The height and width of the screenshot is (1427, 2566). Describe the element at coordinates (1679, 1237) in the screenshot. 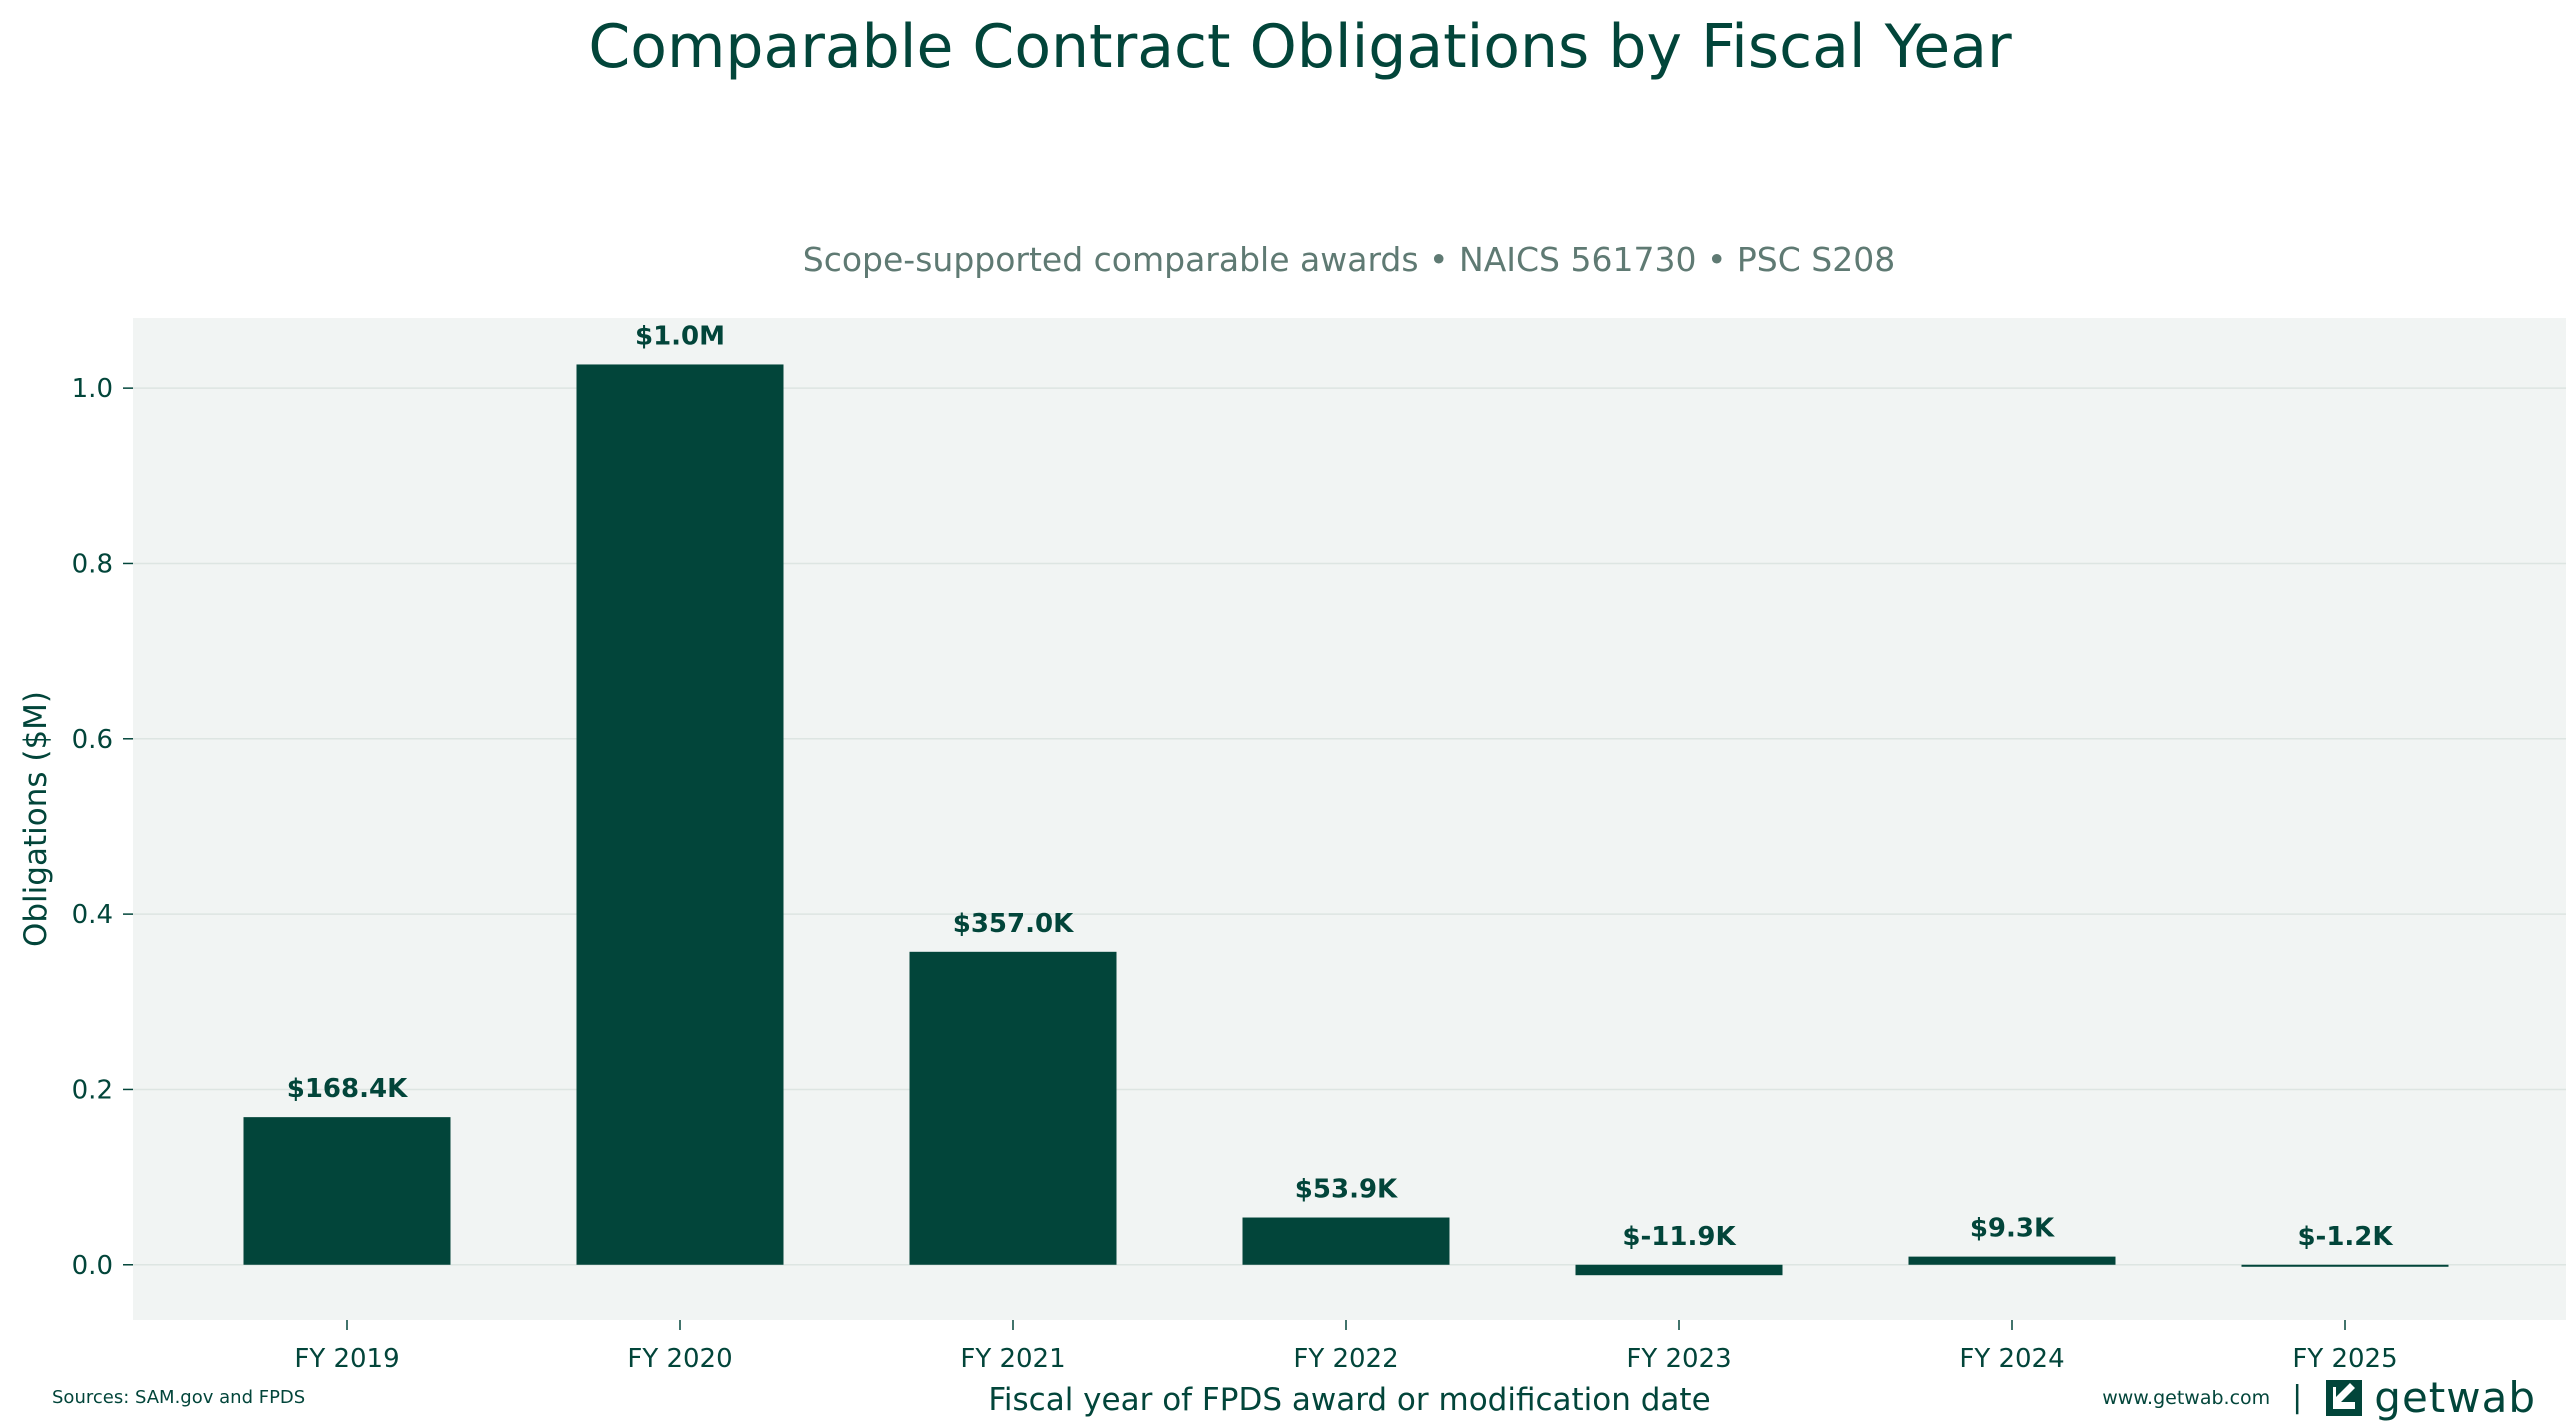

I see `data-label: $-11.9K` at that location.